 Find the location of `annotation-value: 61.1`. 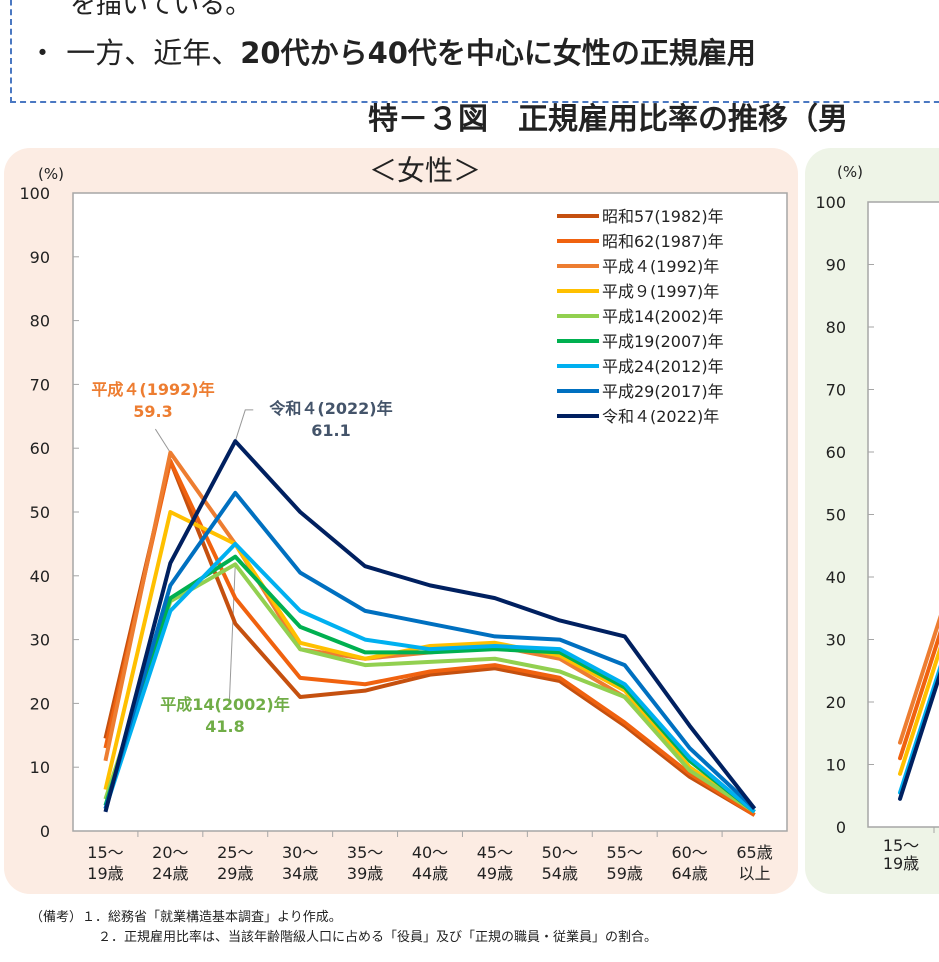

annotation-value: 61.1 is located at coordinates (330, 430).